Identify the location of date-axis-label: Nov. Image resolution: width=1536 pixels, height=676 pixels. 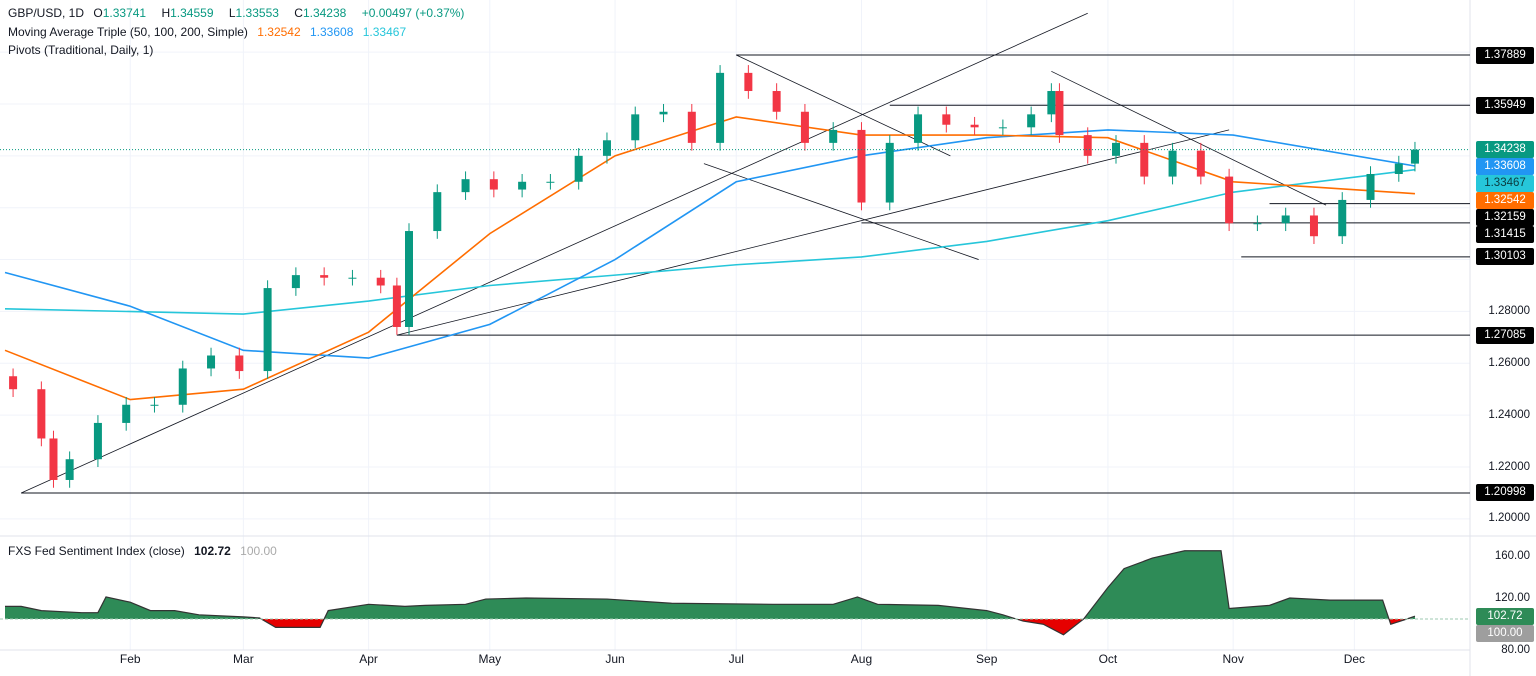
(1233, 659).